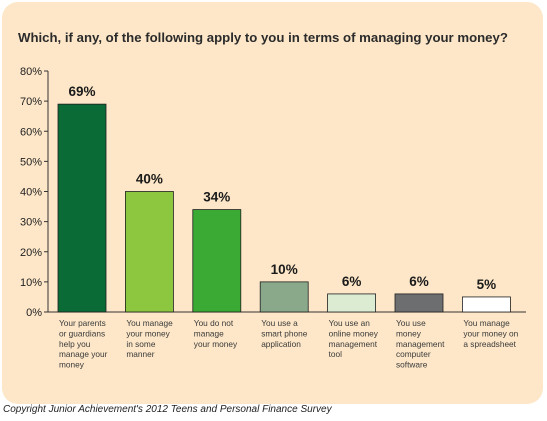  Describe the element at coordinates (31, 193) in the screenshot. I see `y-tick-label: 40%` at that location.